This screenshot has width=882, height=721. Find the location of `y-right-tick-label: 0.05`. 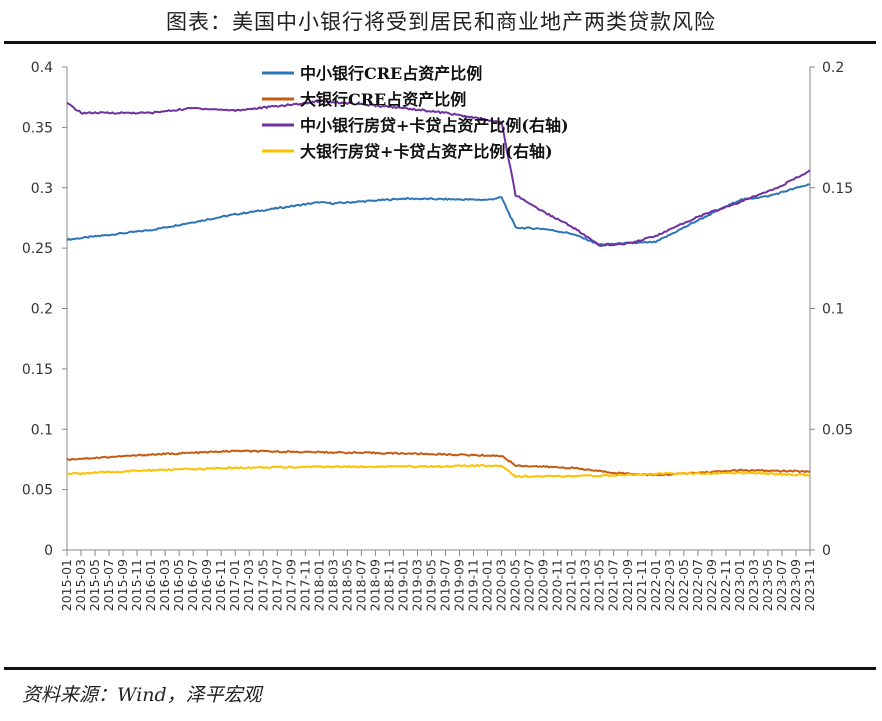

y-right-tick-label: 0.05 is located at coordinates (837, 430).